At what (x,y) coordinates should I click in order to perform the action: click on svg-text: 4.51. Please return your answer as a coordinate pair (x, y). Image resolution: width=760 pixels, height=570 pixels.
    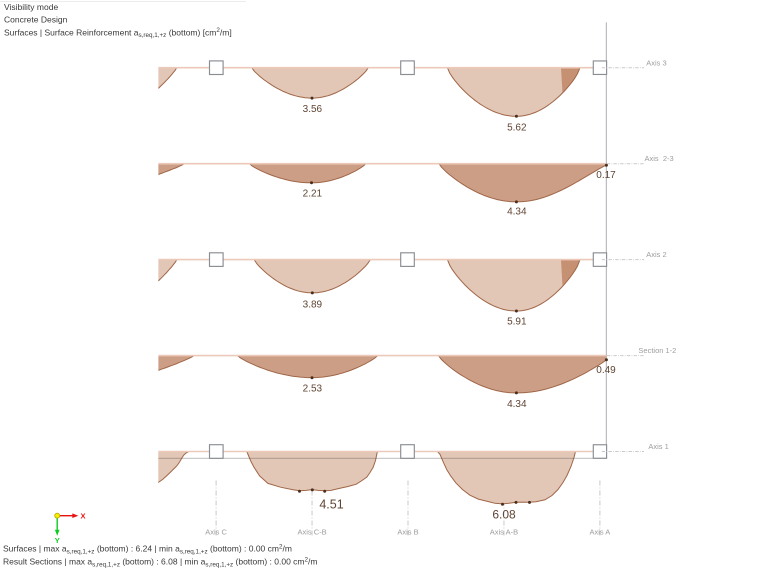
    Looking at the image, I should click on (331, 505).